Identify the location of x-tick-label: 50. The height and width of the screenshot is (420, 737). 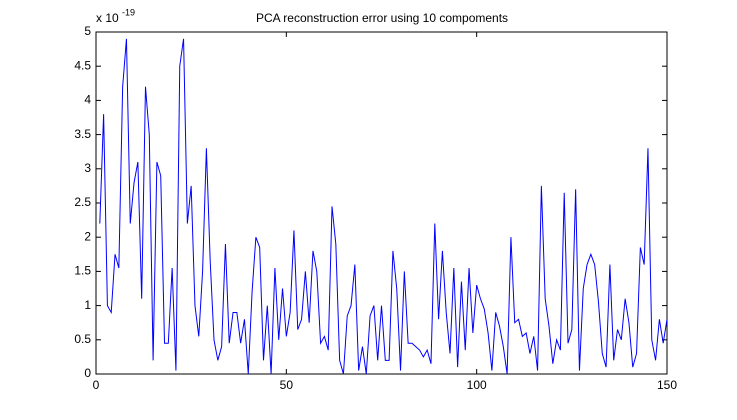
(287, 385).